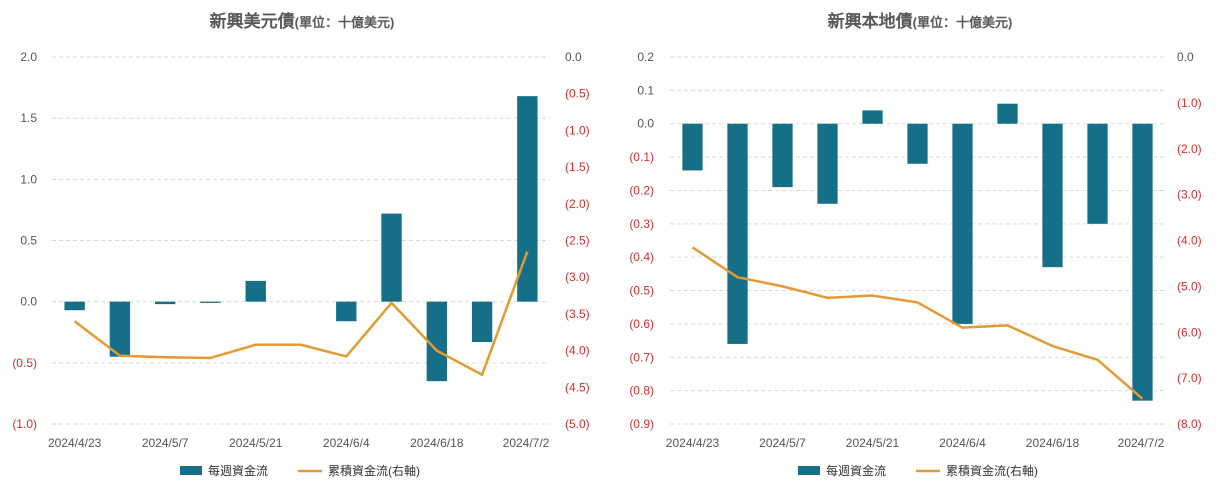 This screenshot has height=484, width=1223. What do you see at coordinates (1189, 378) in the screenshot?
I see `y-right-tick-label: (7.0)` at bounding box center [1189, 378].